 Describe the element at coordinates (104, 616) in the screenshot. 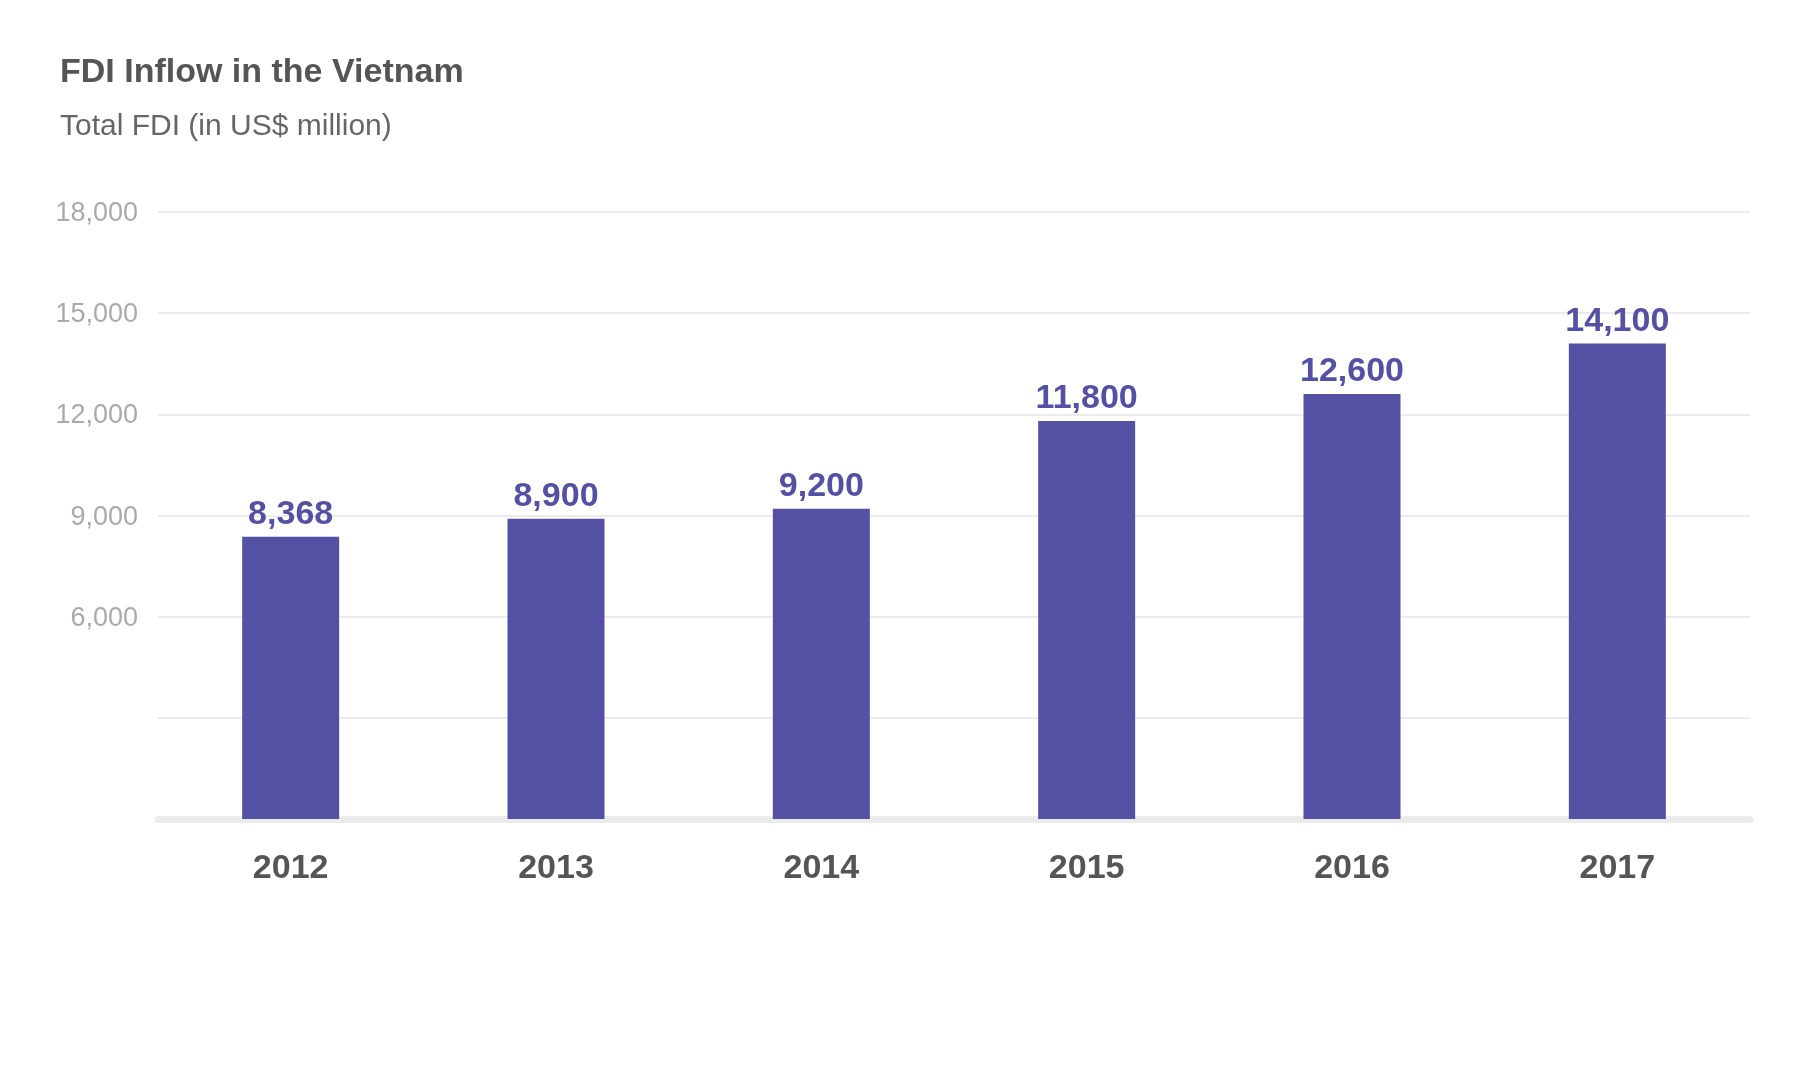

I see `y-tick-label: 6,000` at that location.